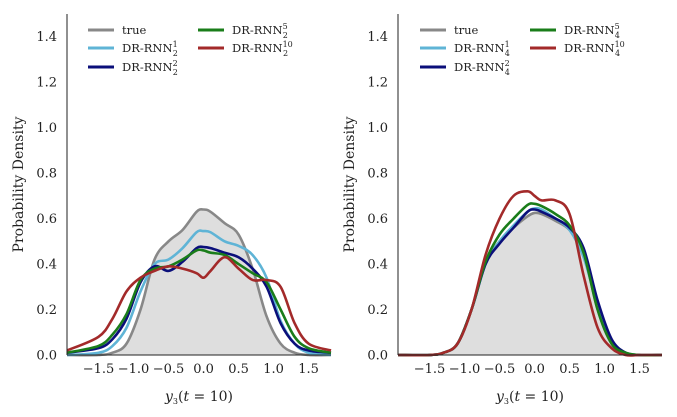 This screenshot has height=417, width=677. Describe the element at coordinates (150, 49) in the screenshot. I see `legend-label: DR-RNN1 2` at that location.